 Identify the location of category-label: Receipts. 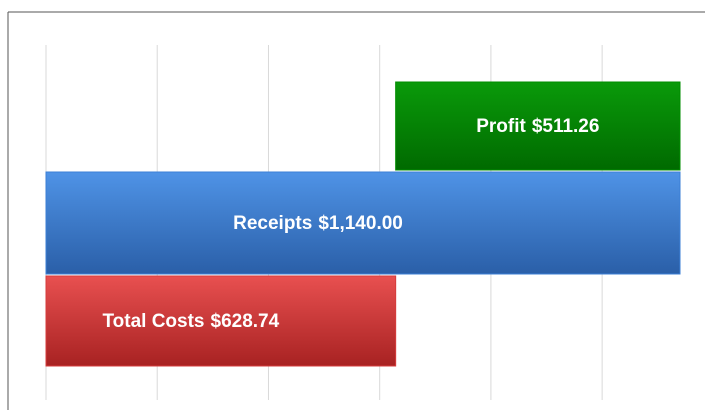
(272, 223).